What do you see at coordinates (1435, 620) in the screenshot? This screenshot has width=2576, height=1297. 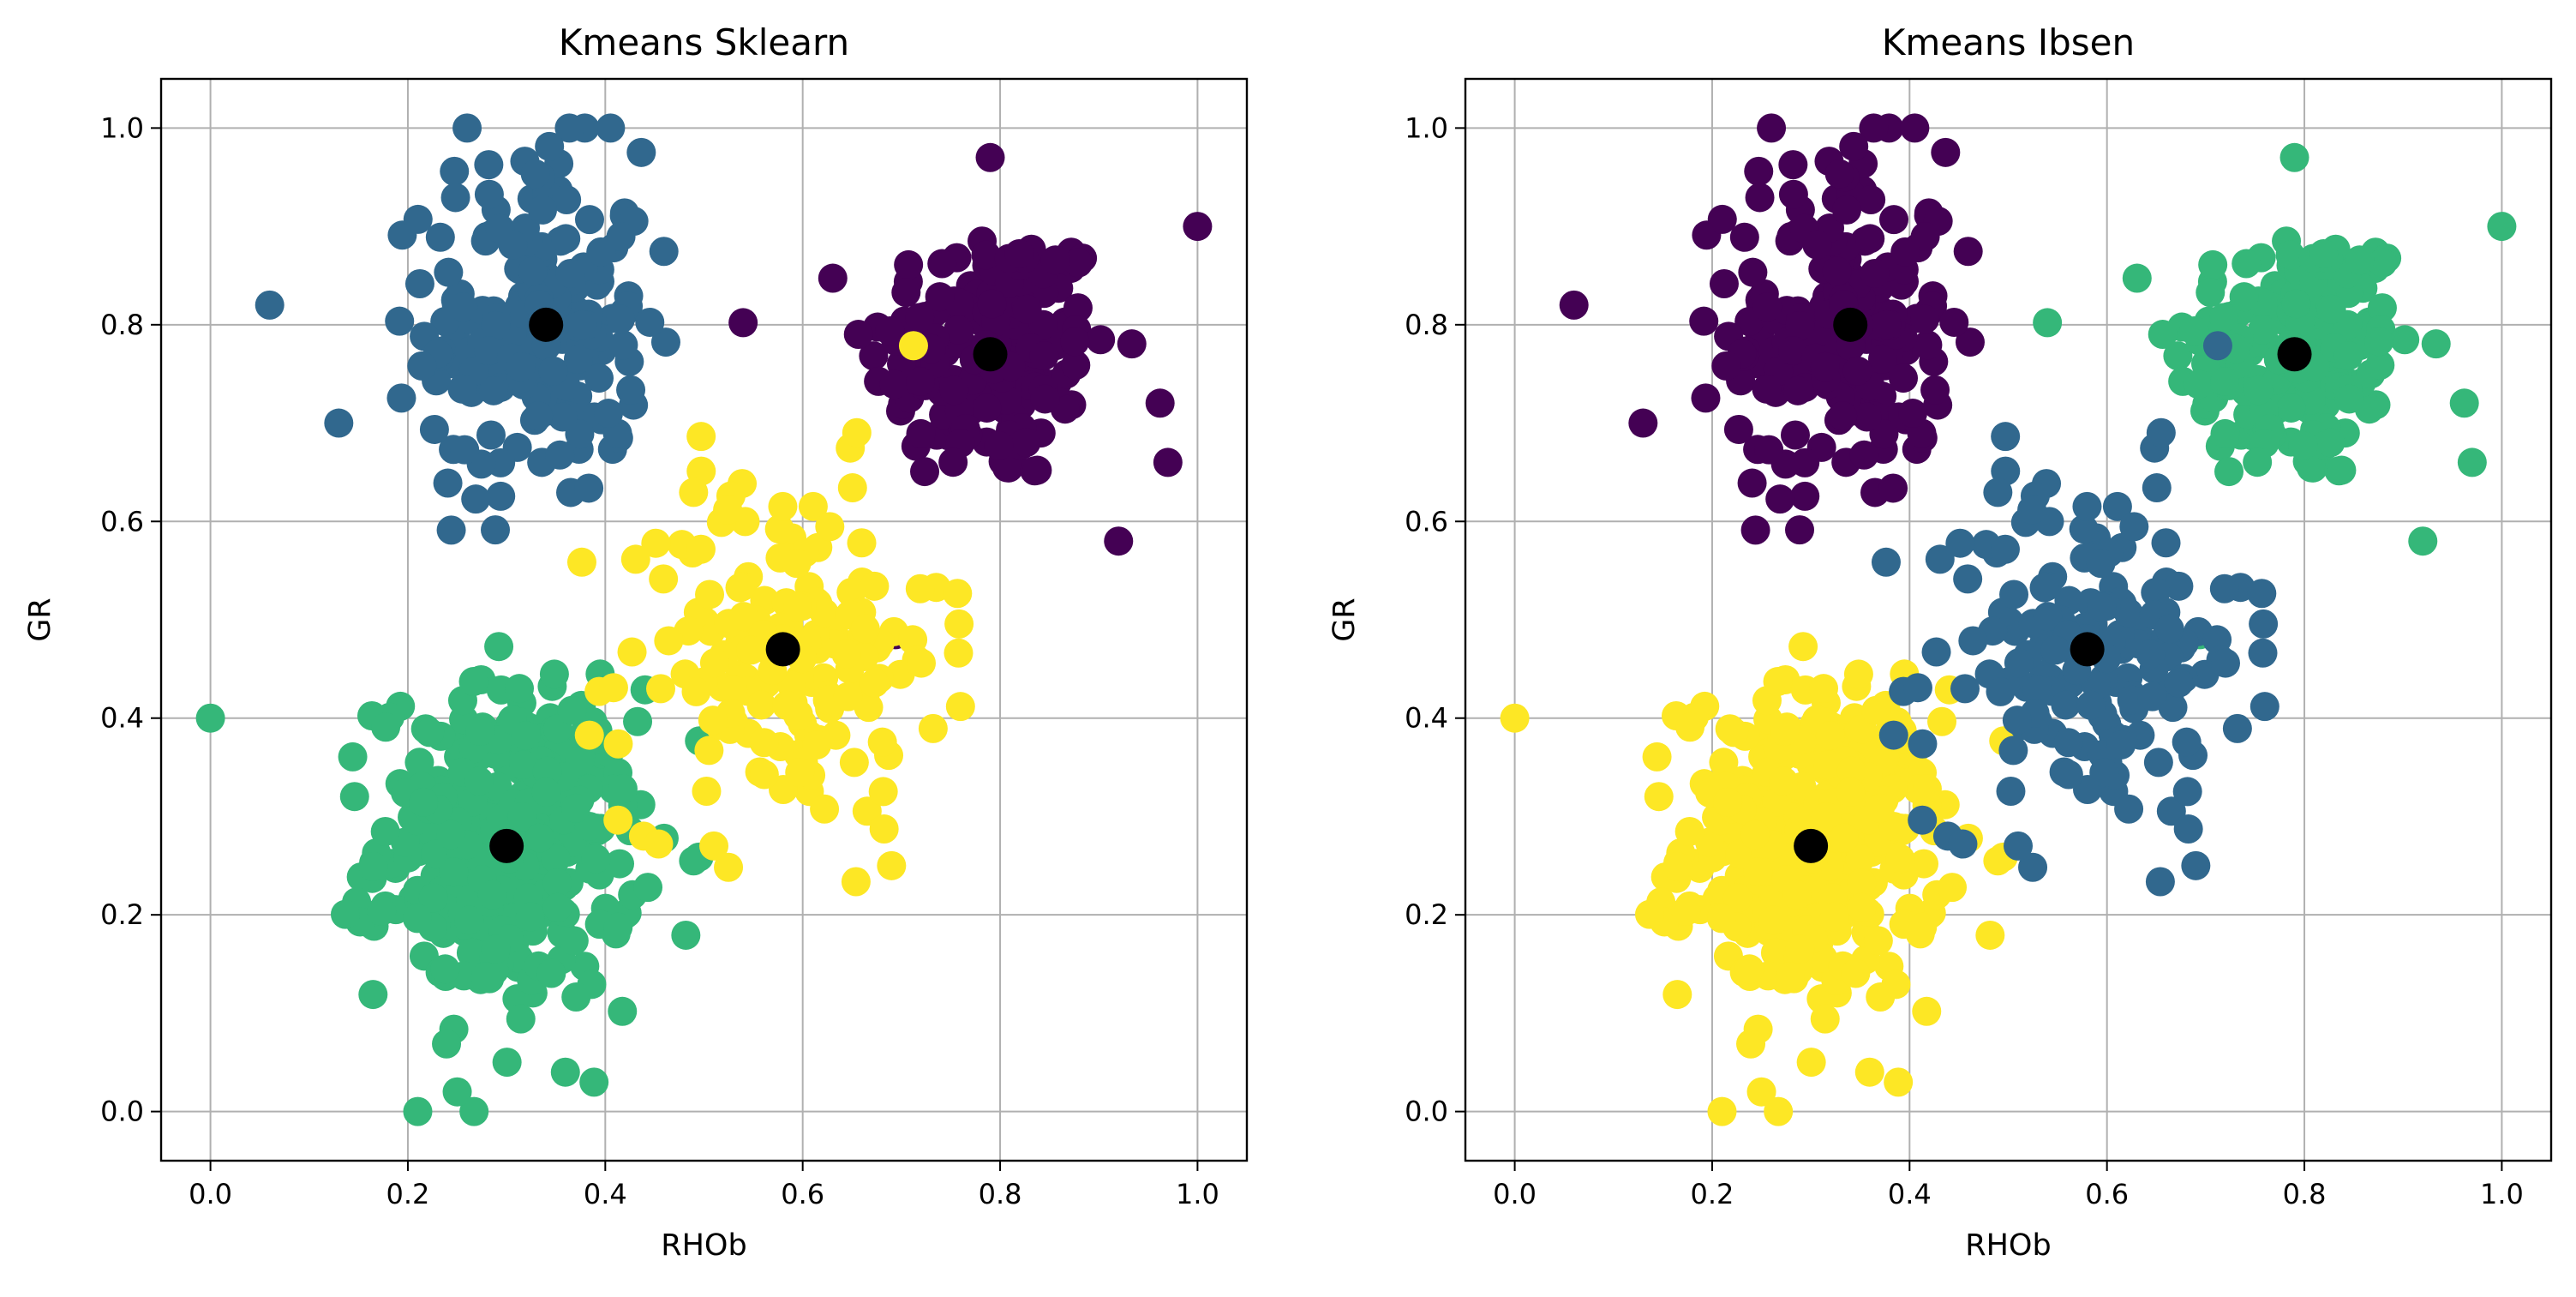 I see `y-axis-ticks: 0.0 0.2 0.4 0.6 0.8 1.0` at bounding box center [1435, 620].